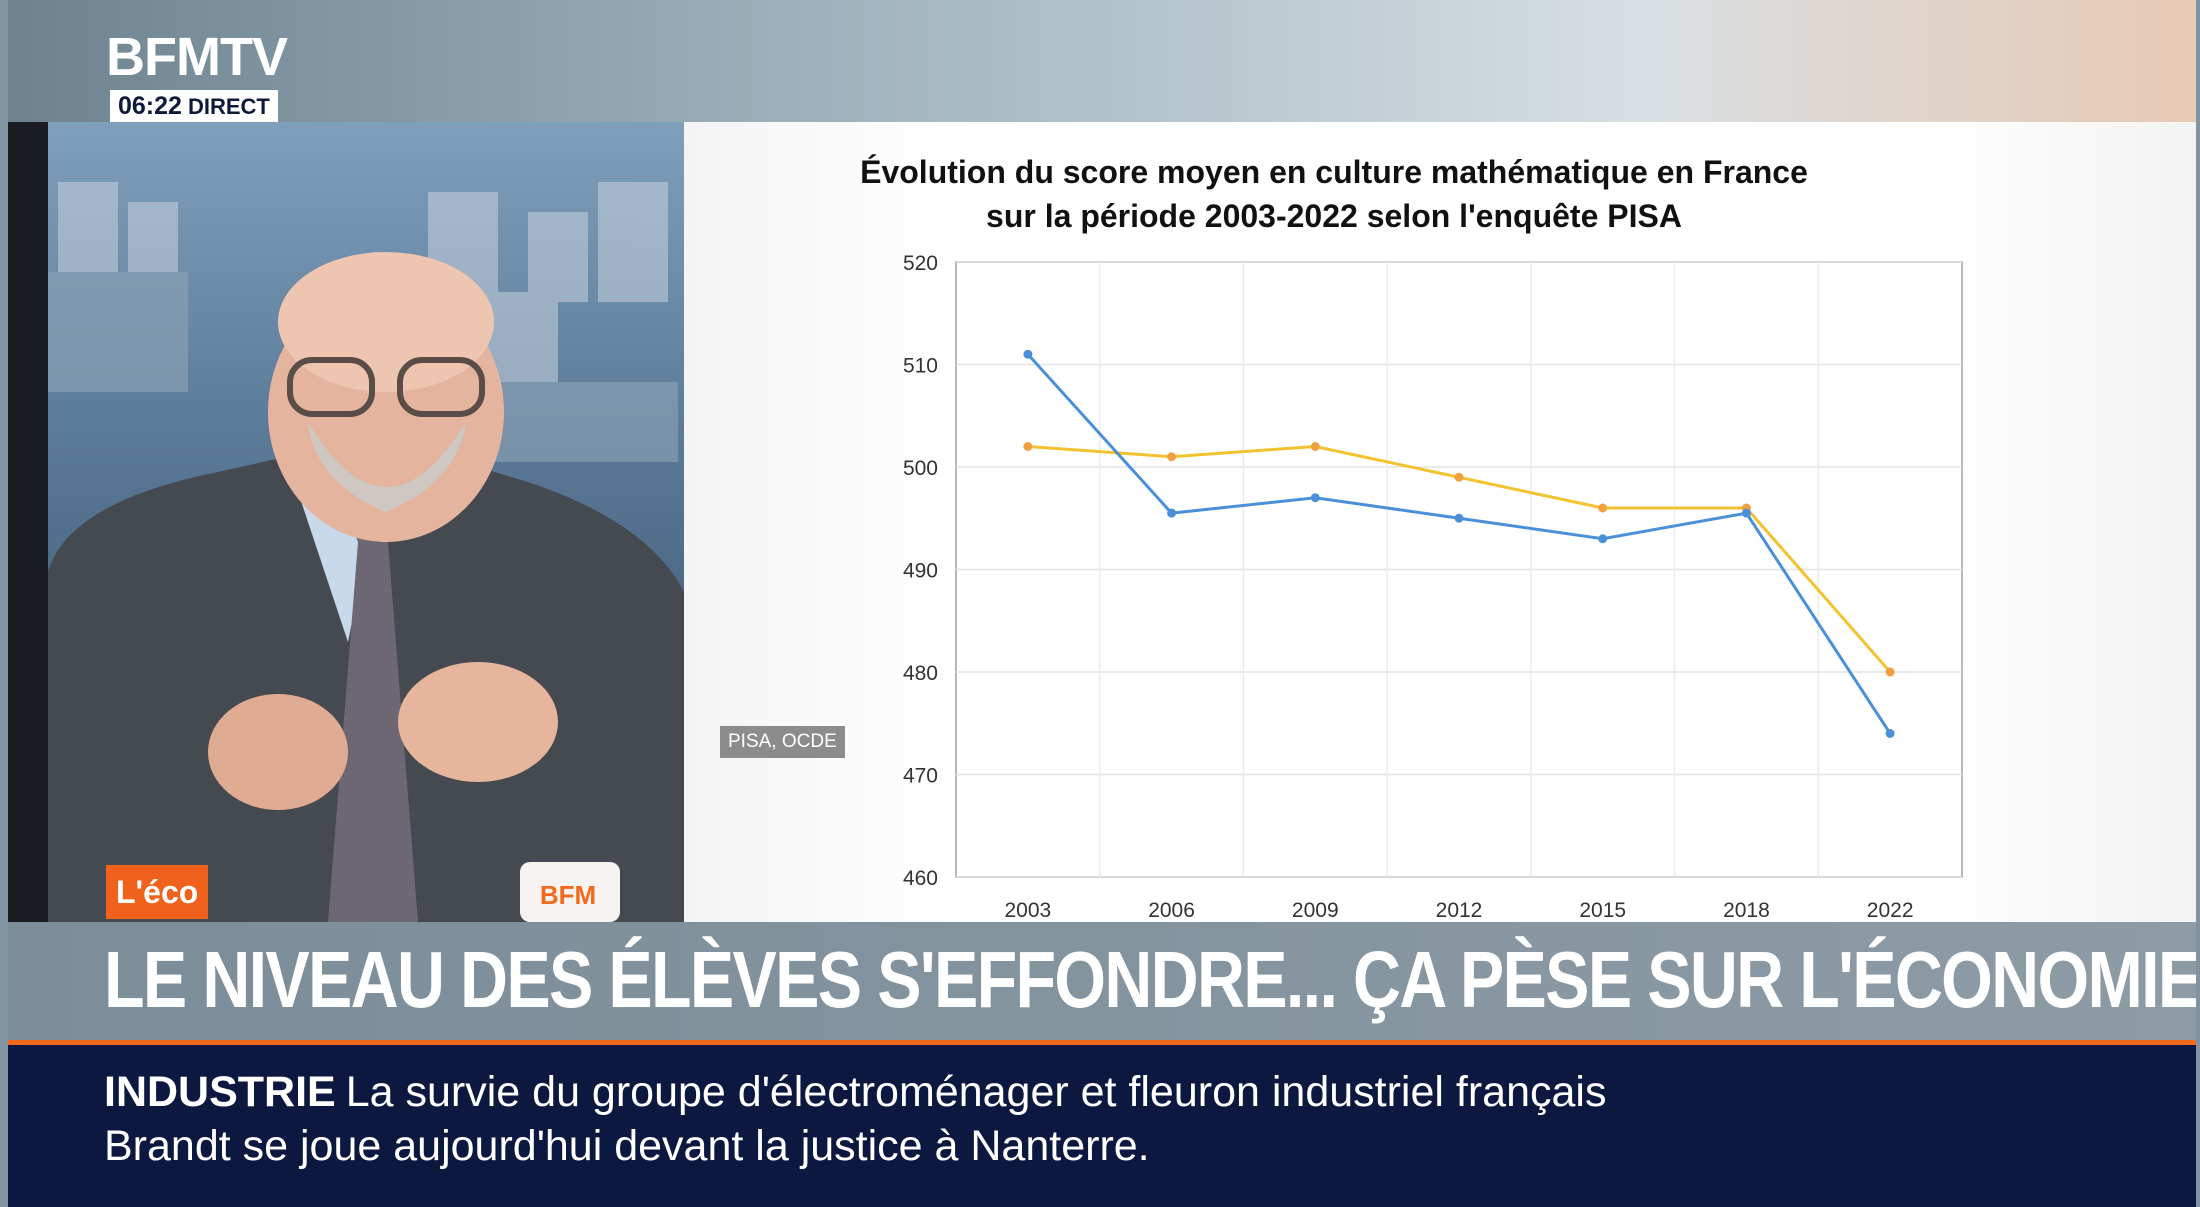 The width and height of the screenshot is (2200, 1207). What do you see at coordinates (1315, 910) in the screenshot?
I see `x-tick-label: 2009` at bounding box center [1315, 910].